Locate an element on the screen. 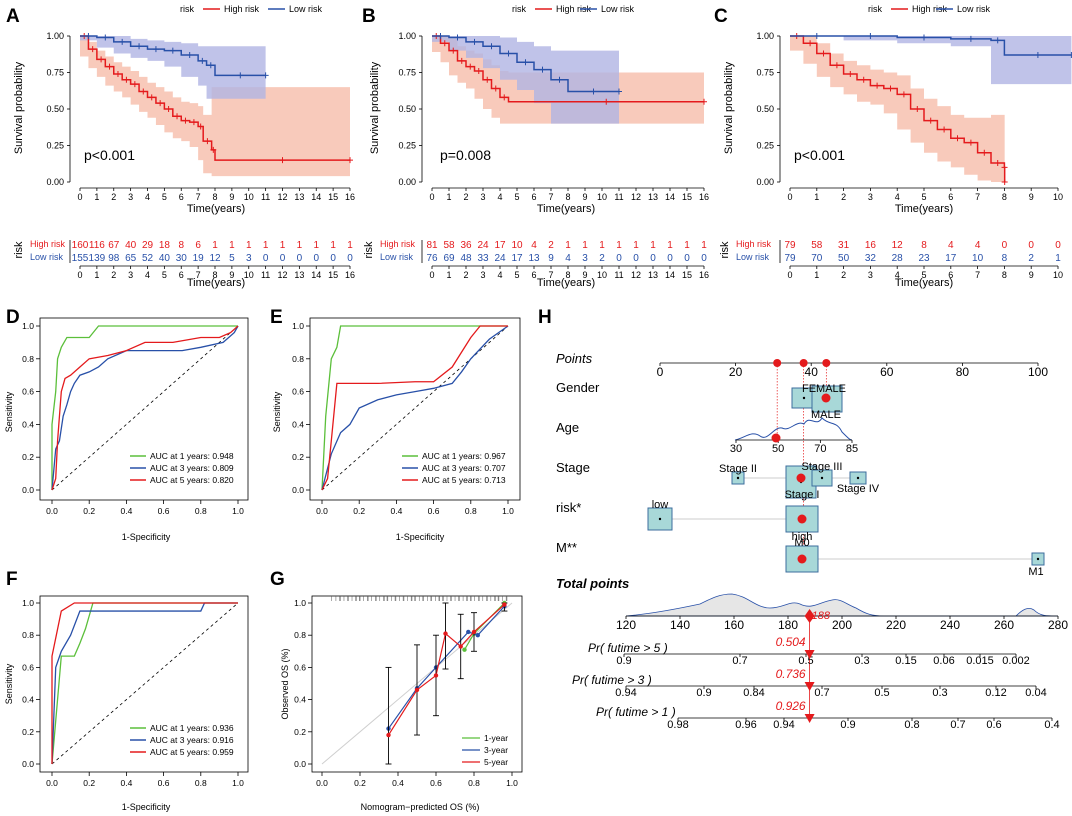 This screenshot has width=1072, height=816. risk-count-high: 17 is located at coordinates (500, 245).